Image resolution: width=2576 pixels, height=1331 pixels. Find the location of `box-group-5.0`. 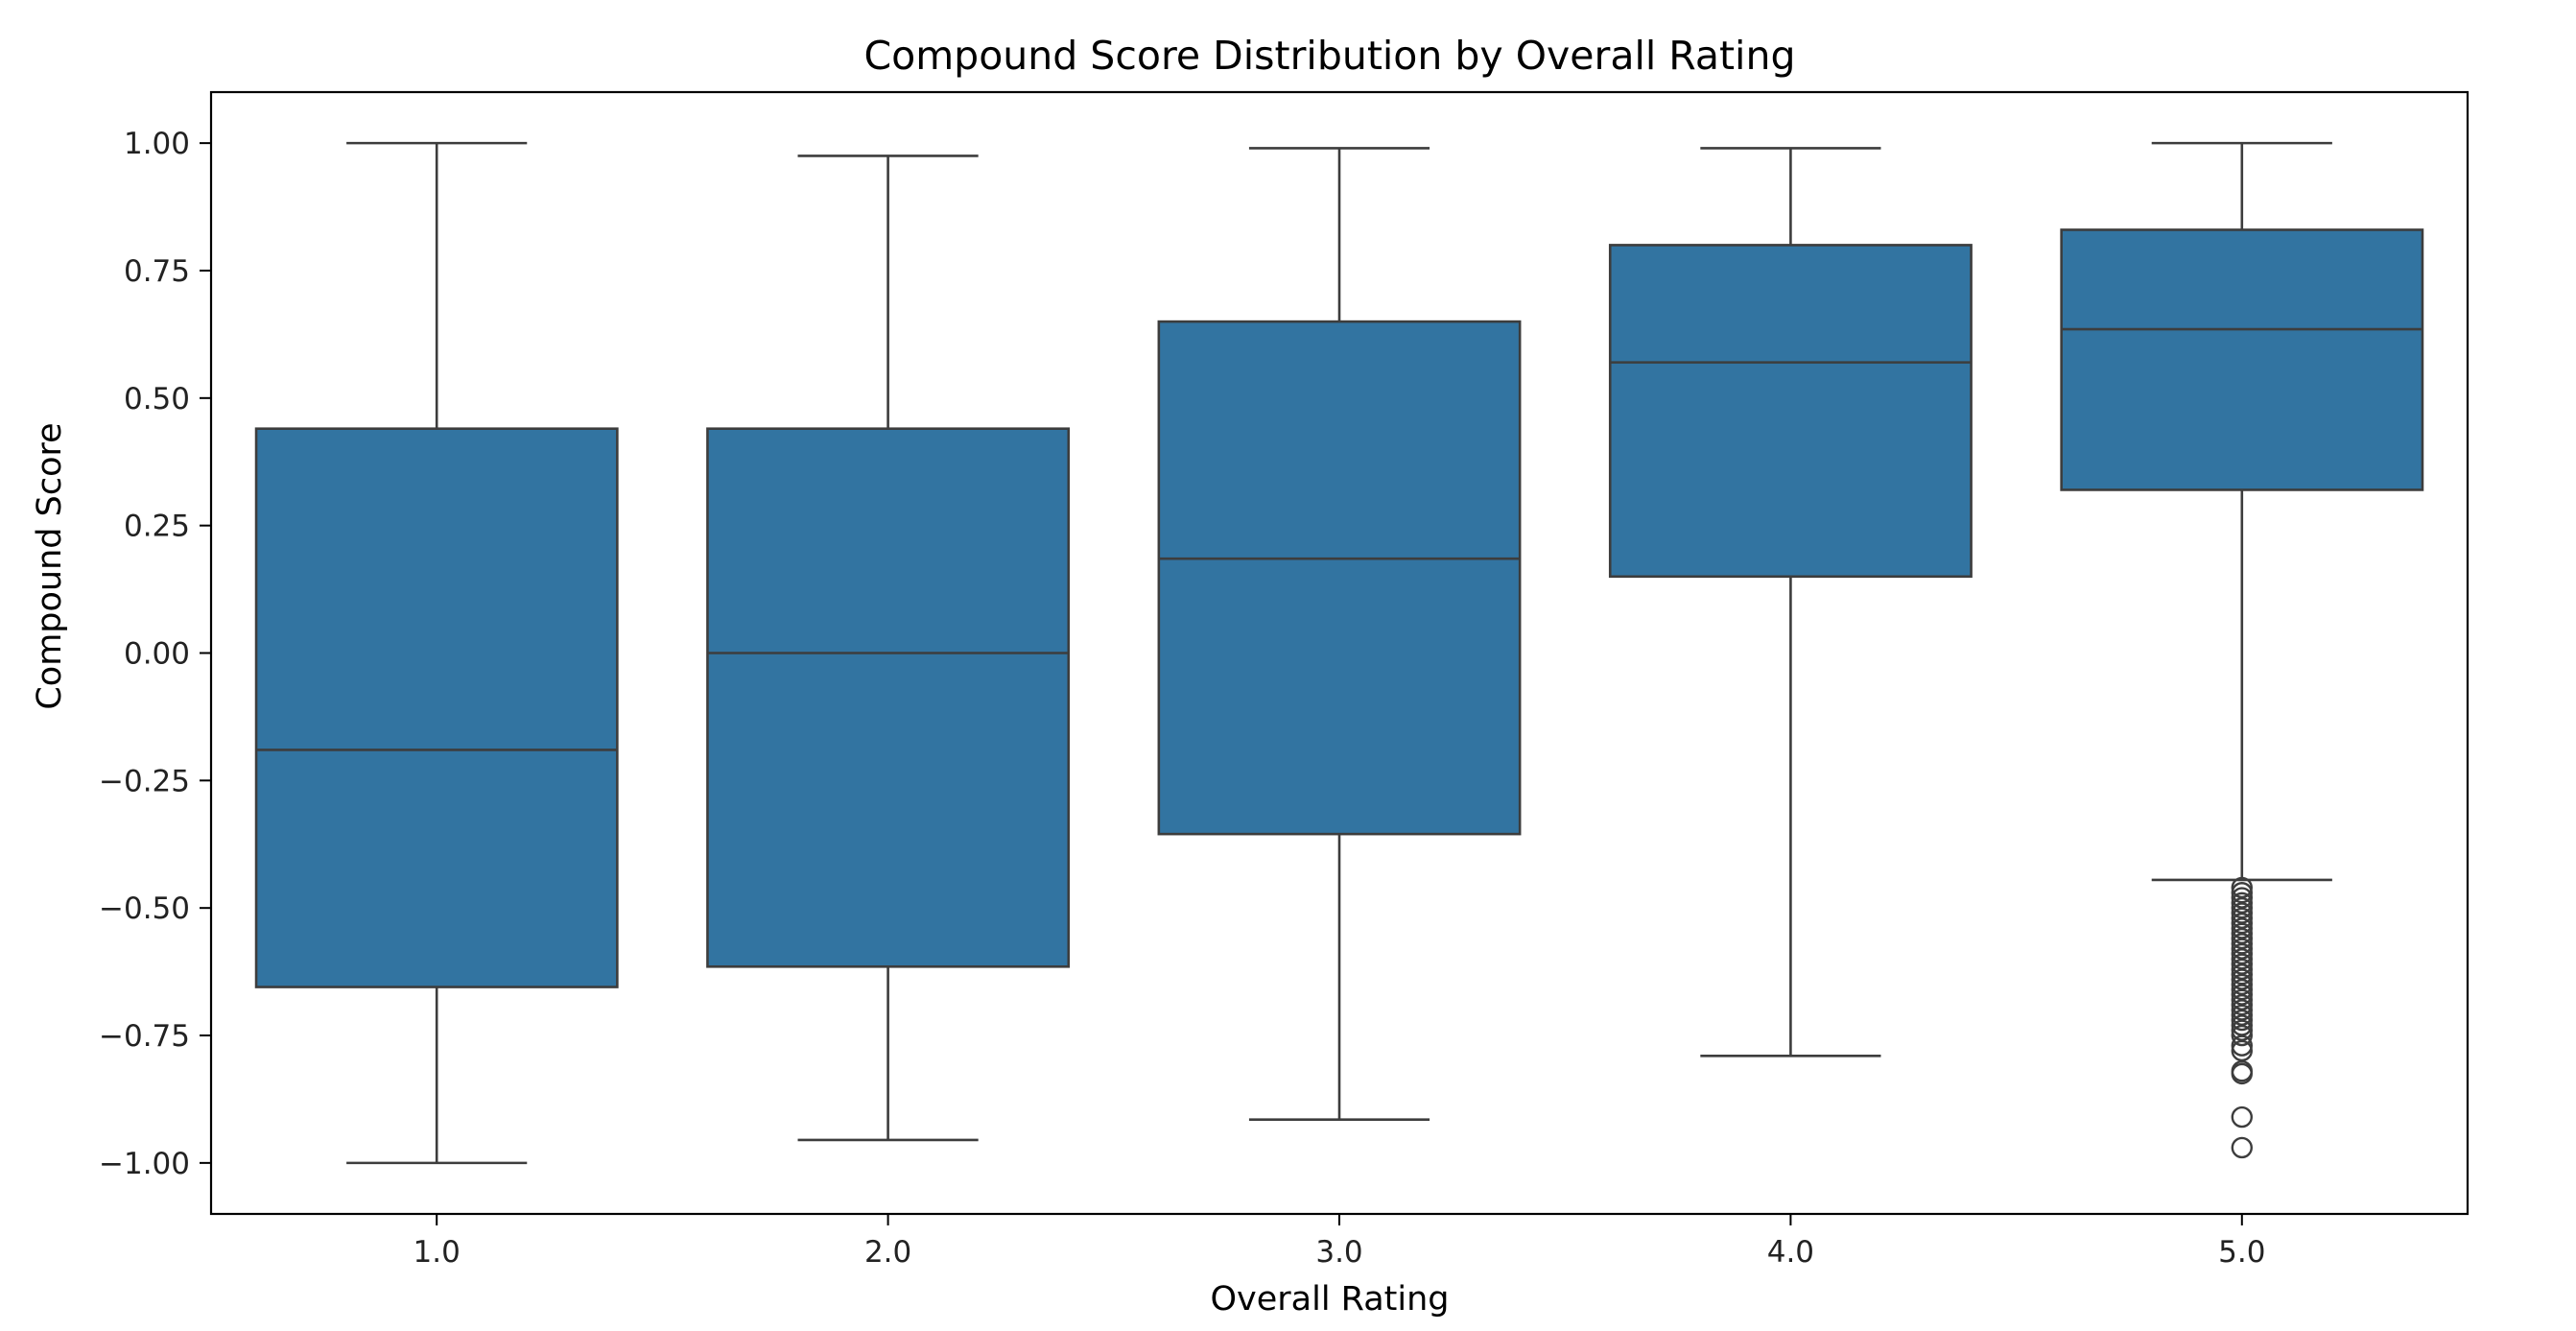

box-group-5.0 is located at coordinates (2242, 650).